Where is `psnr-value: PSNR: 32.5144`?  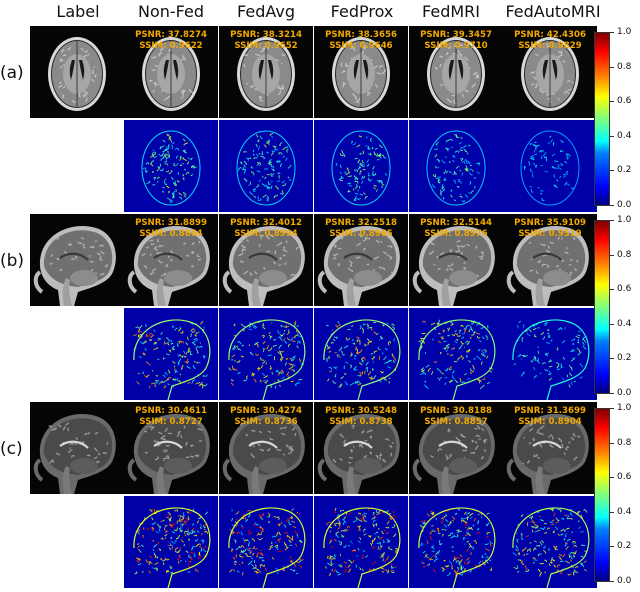
psnr-value: PSNR: 32.5144 is located at coordinates (456, 223).